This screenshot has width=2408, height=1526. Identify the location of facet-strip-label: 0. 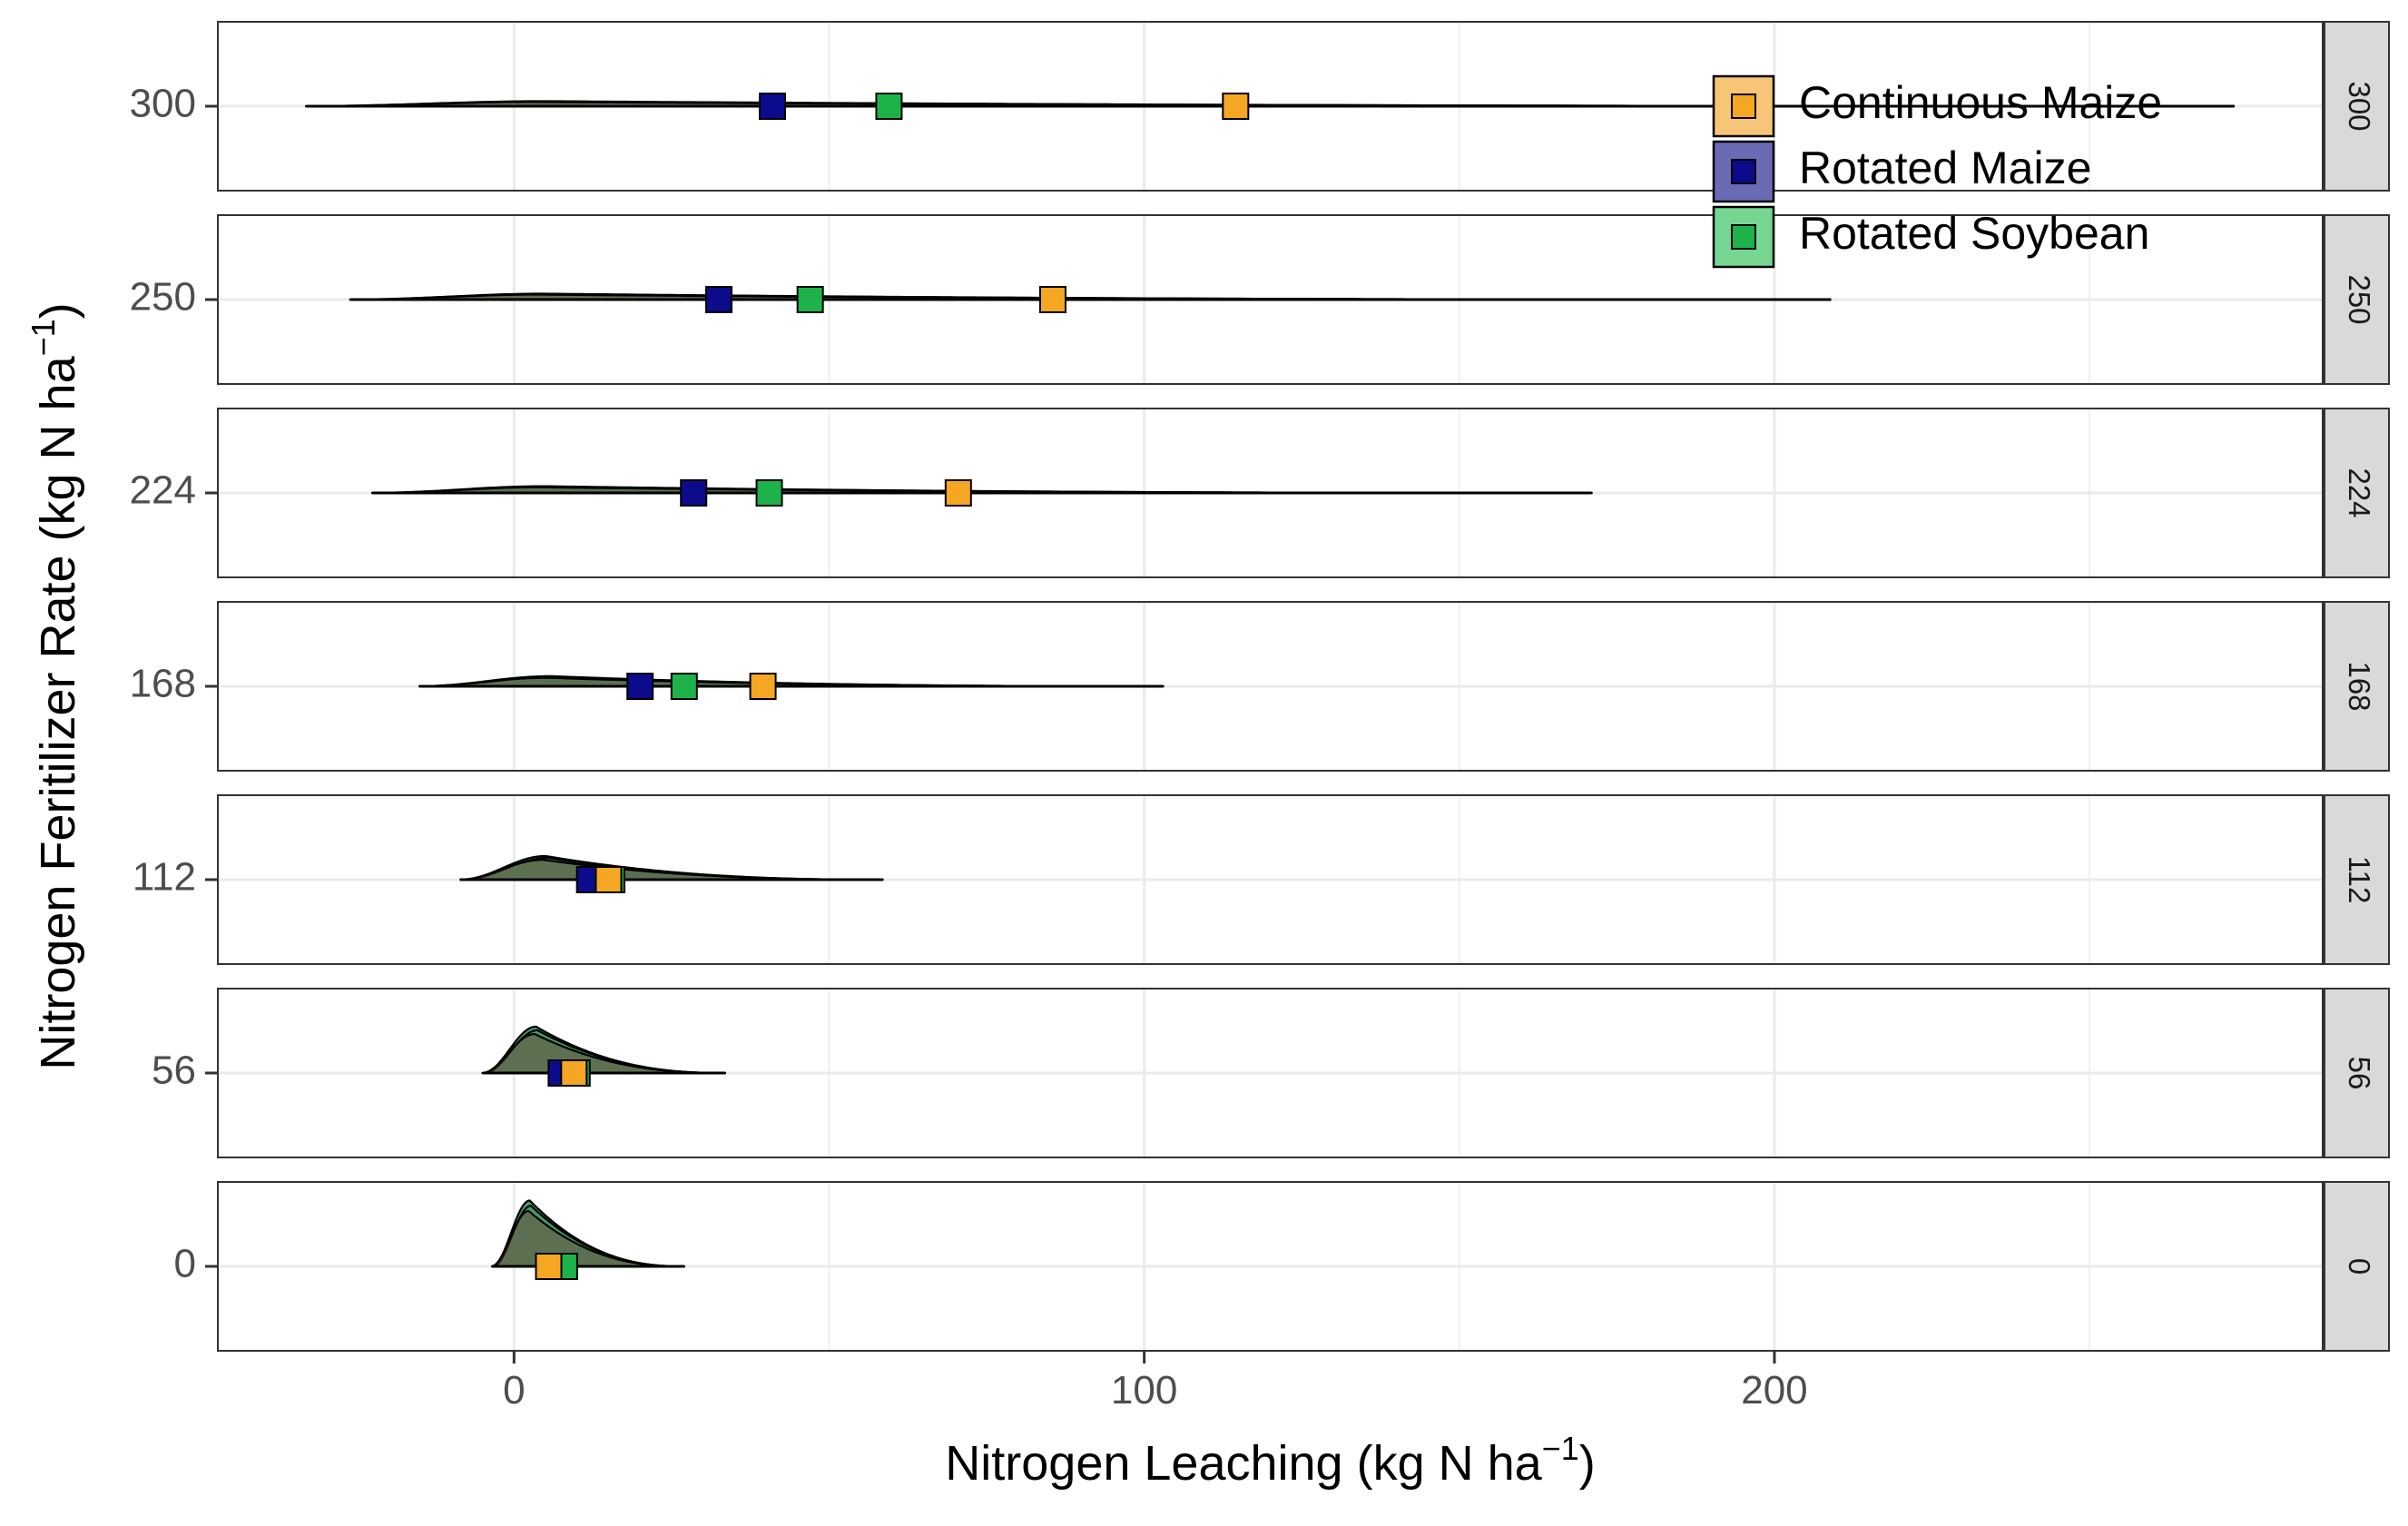
(2359, 1266).